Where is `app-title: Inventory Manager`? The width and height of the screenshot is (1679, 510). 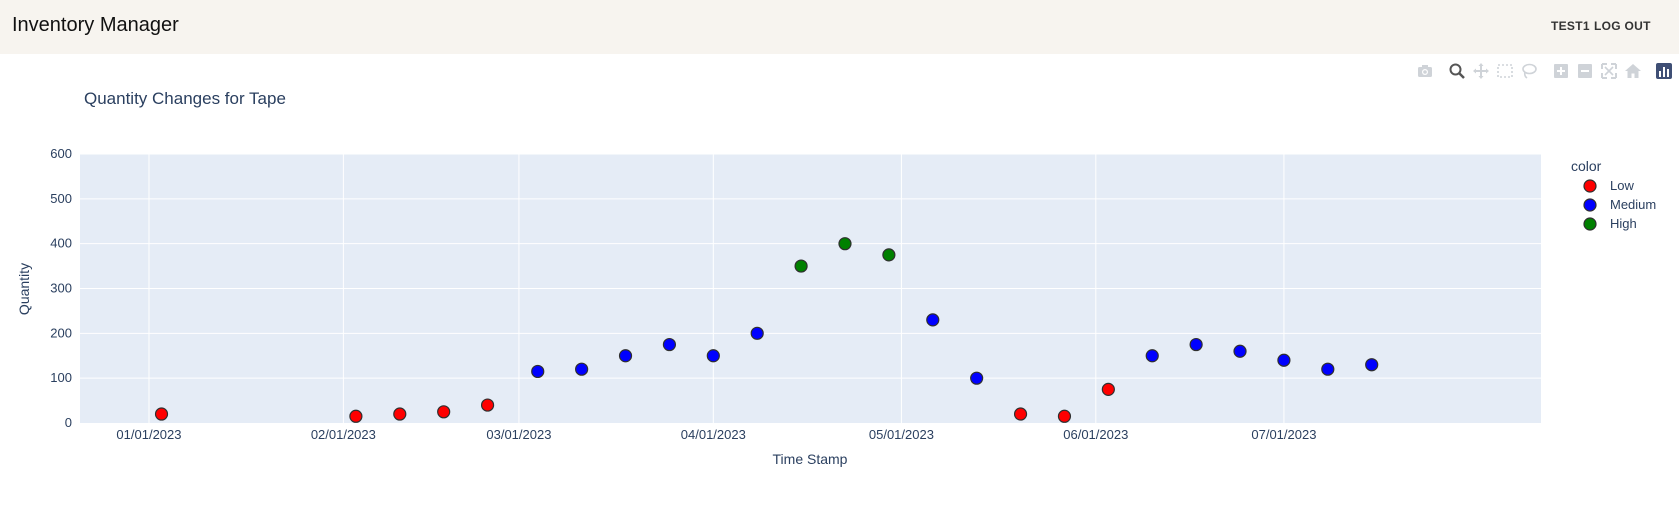
app-title: Inventory Manager is located at coordinates (95, 25).